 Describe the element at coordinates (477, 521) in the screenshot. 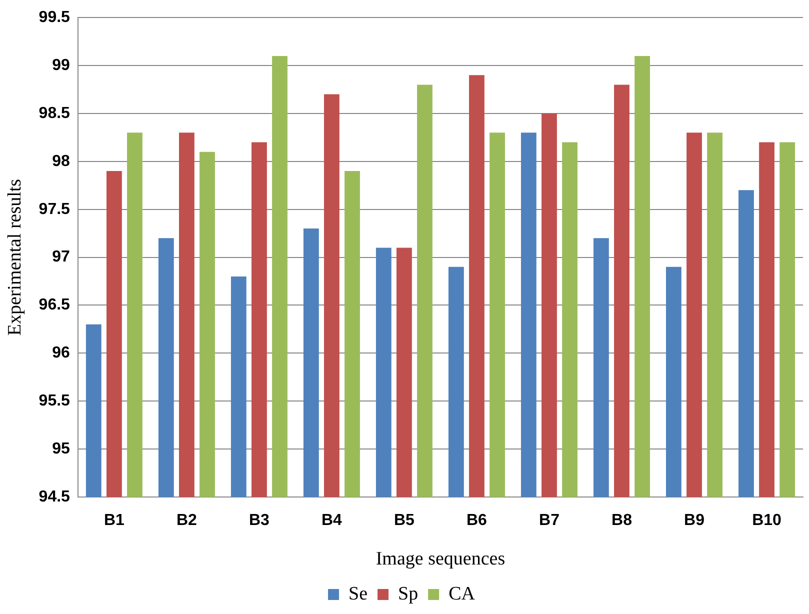

I see `x-tick-label: B6` at that location.